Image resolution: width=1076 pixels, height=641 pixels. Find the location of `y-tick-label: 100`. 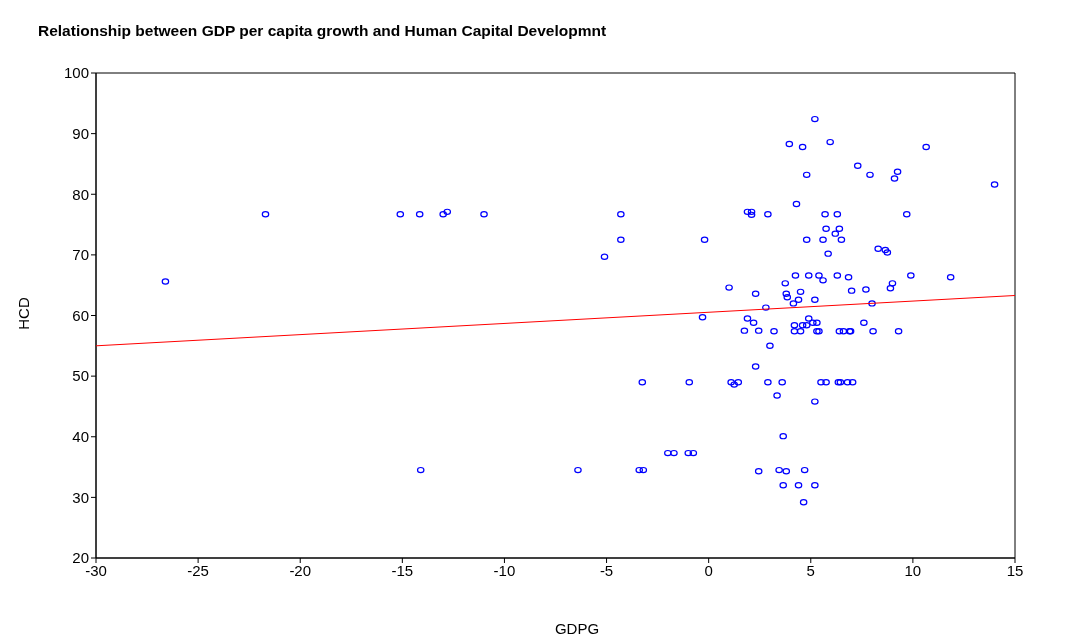

y-tick-label: 100 is located at coordinates (76, 73).